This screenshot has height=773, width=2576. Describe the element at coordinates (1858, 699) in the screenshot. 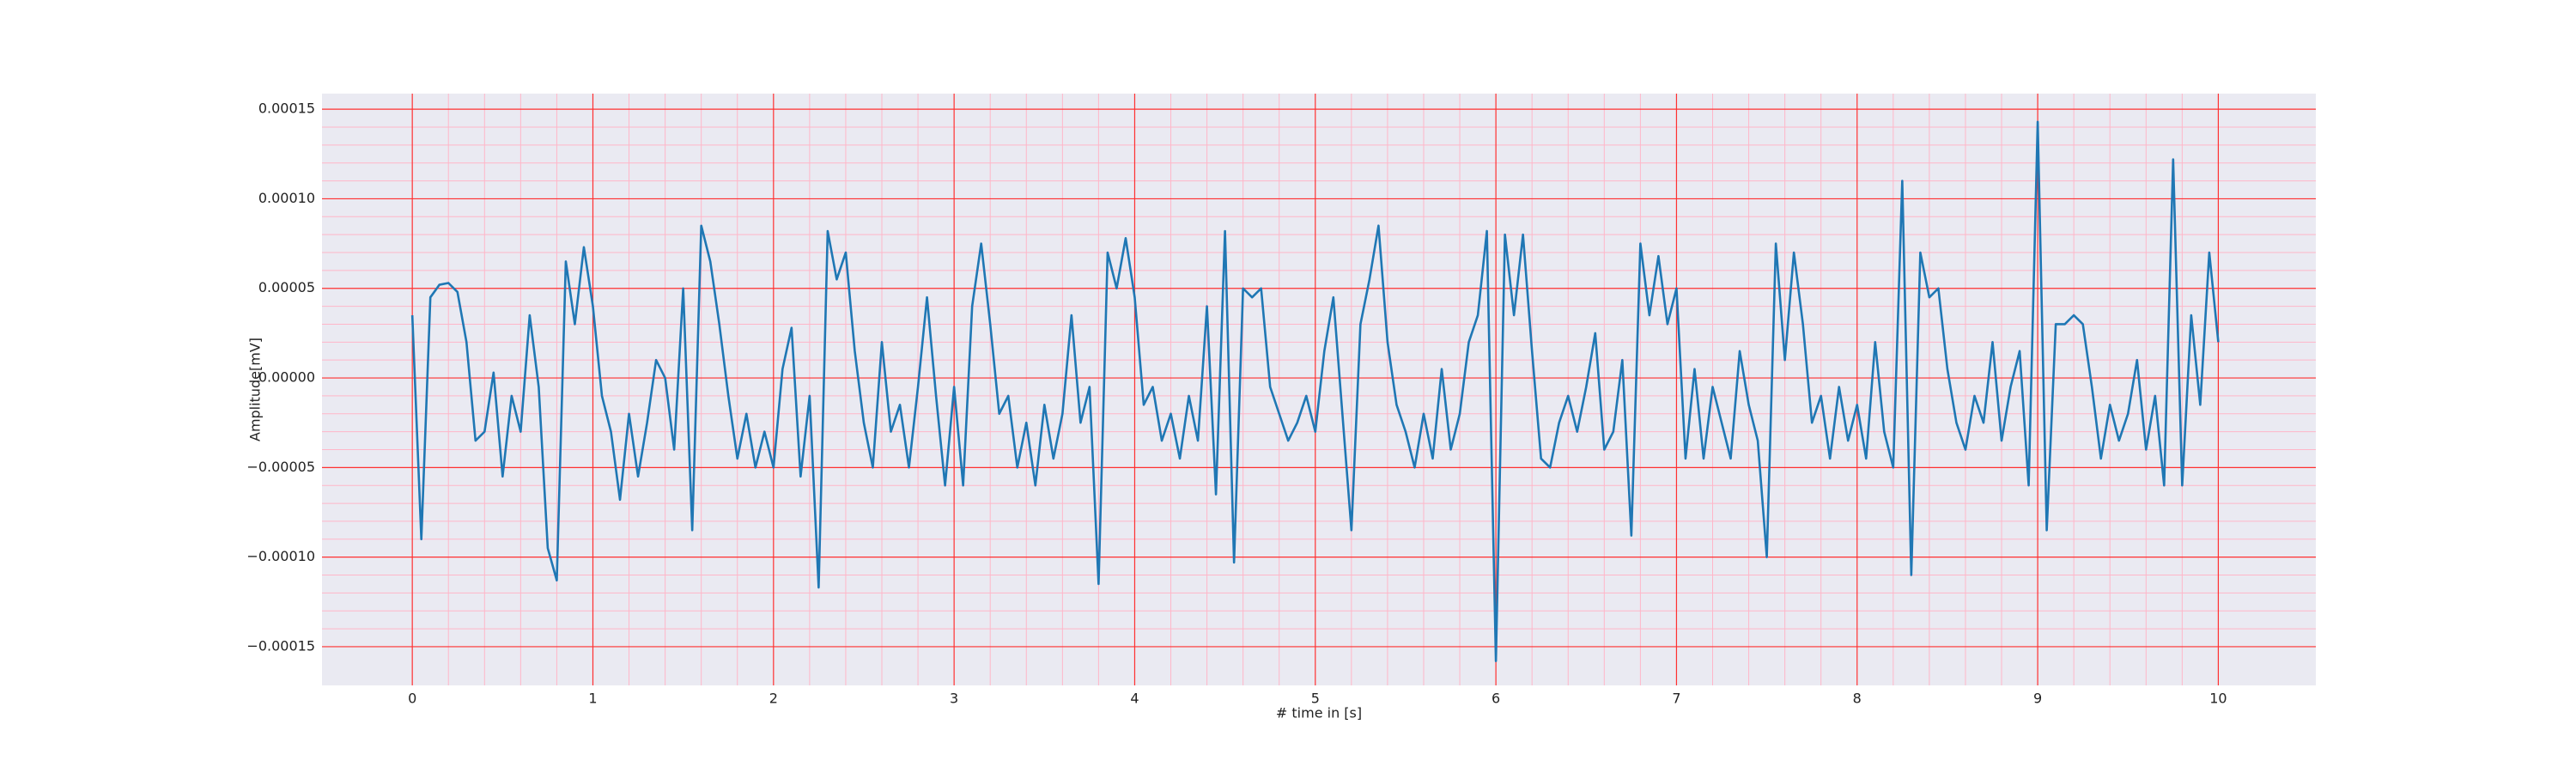

I see `x-tick-label: 8` at that location.